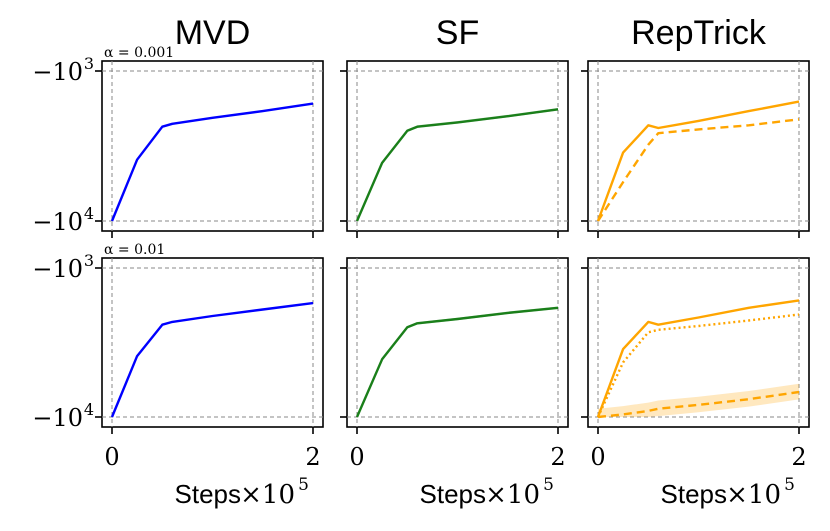  What do you see at coordinates (694, 494) in the screenshot?
I see `xlabel-c2: Steps` at bounding box center [694, 494].